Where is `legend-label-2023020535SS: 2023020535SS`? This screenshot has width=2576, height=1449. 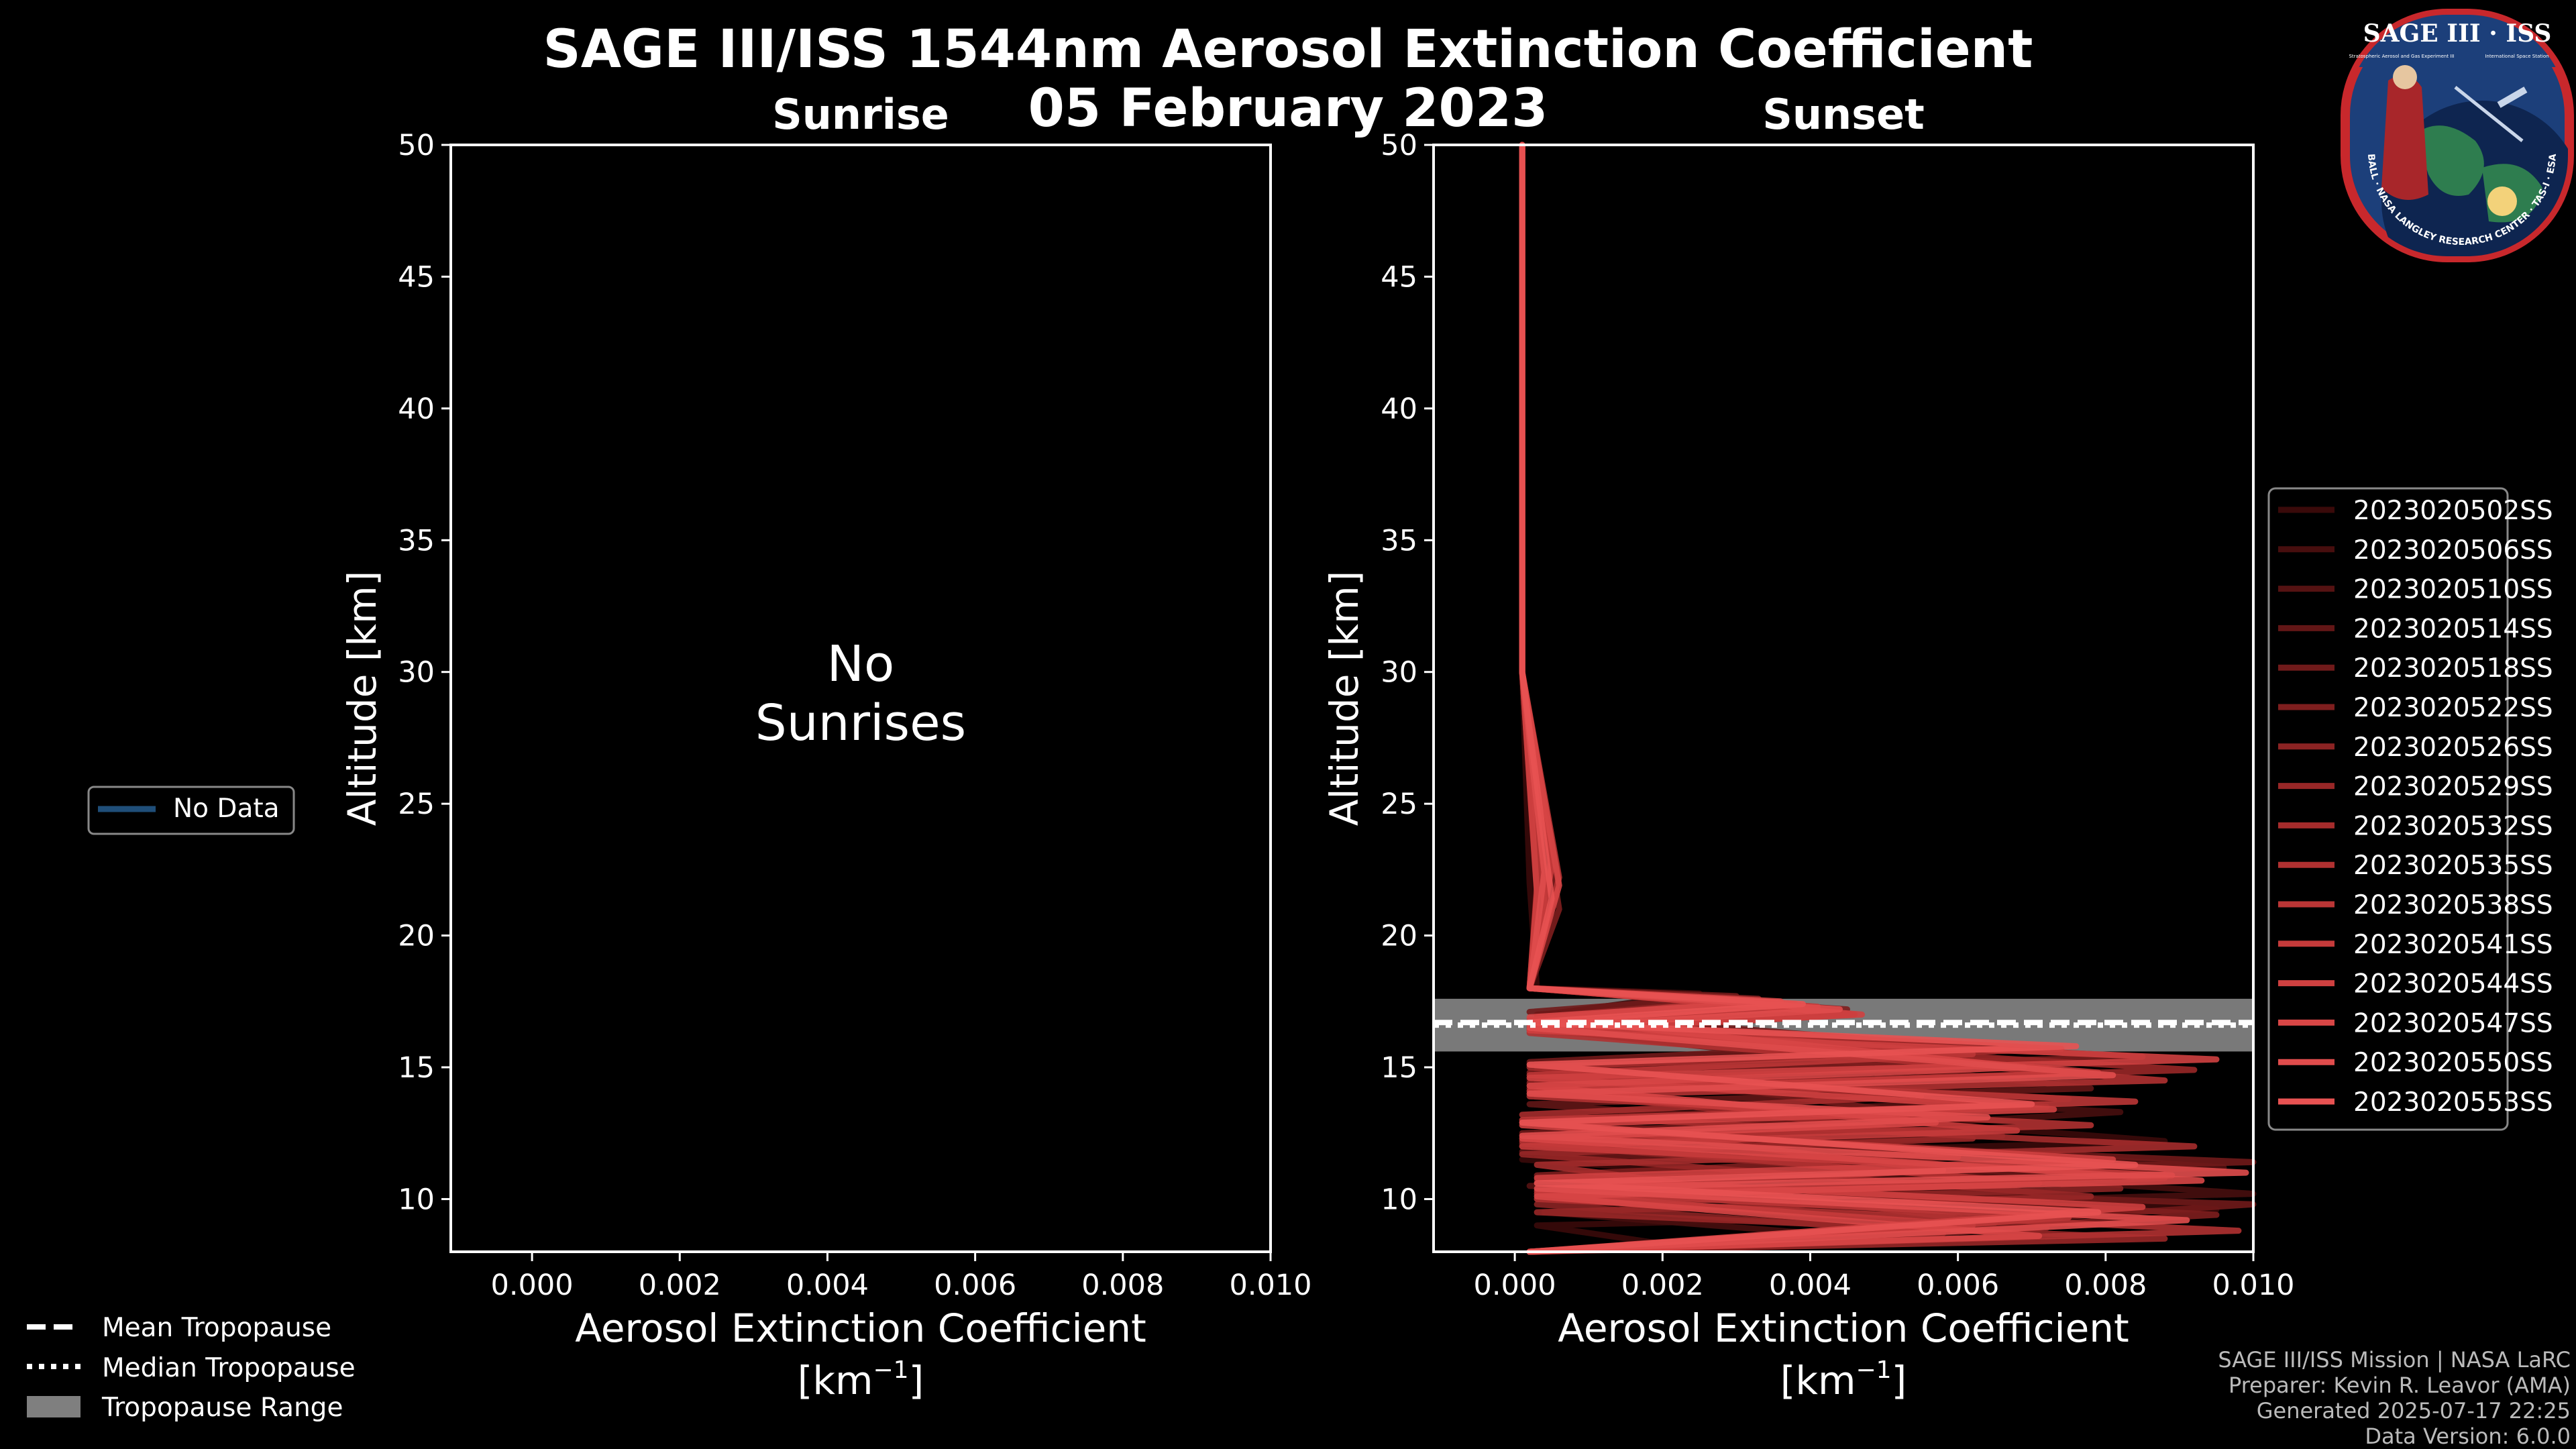
legend-label-2023020535SS: 2023020535SS is located at coordinates (2453, 866).